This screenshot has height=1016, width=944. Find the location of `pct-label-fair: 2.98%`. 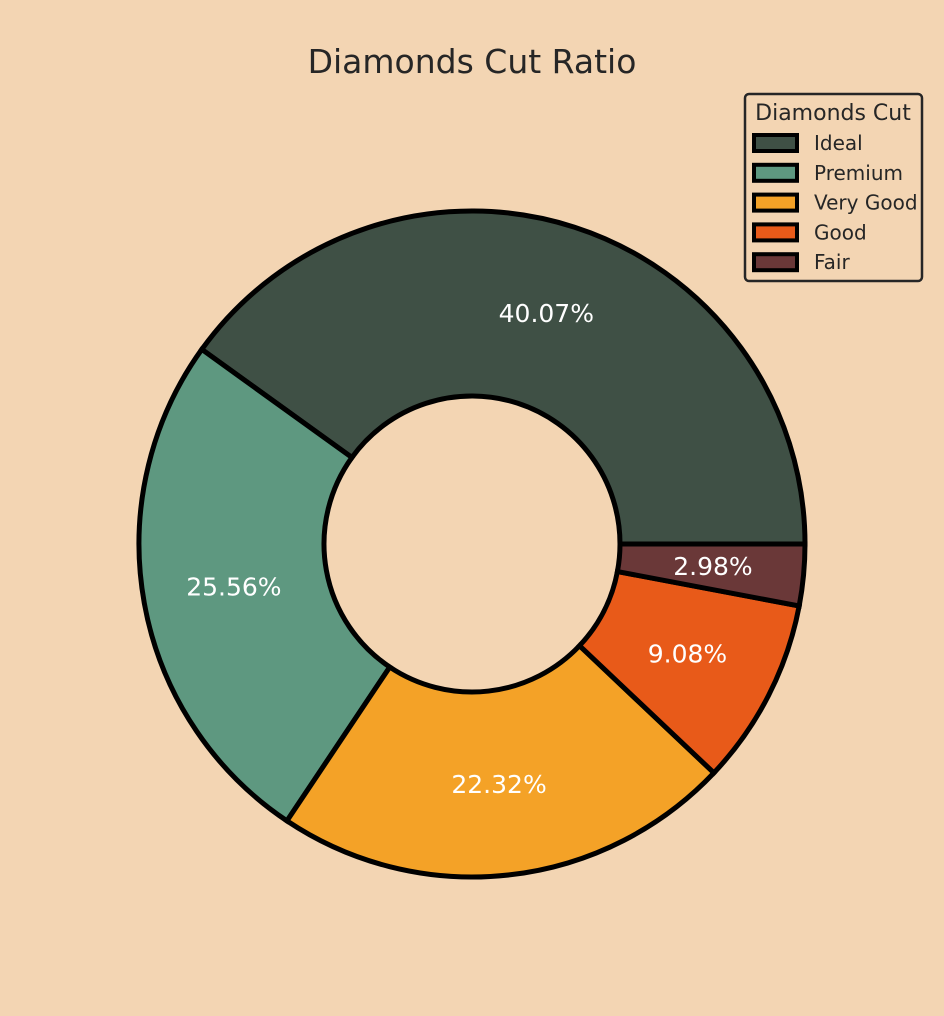

pct-label-fair: 2.98% is located at coordinates (712, 566).